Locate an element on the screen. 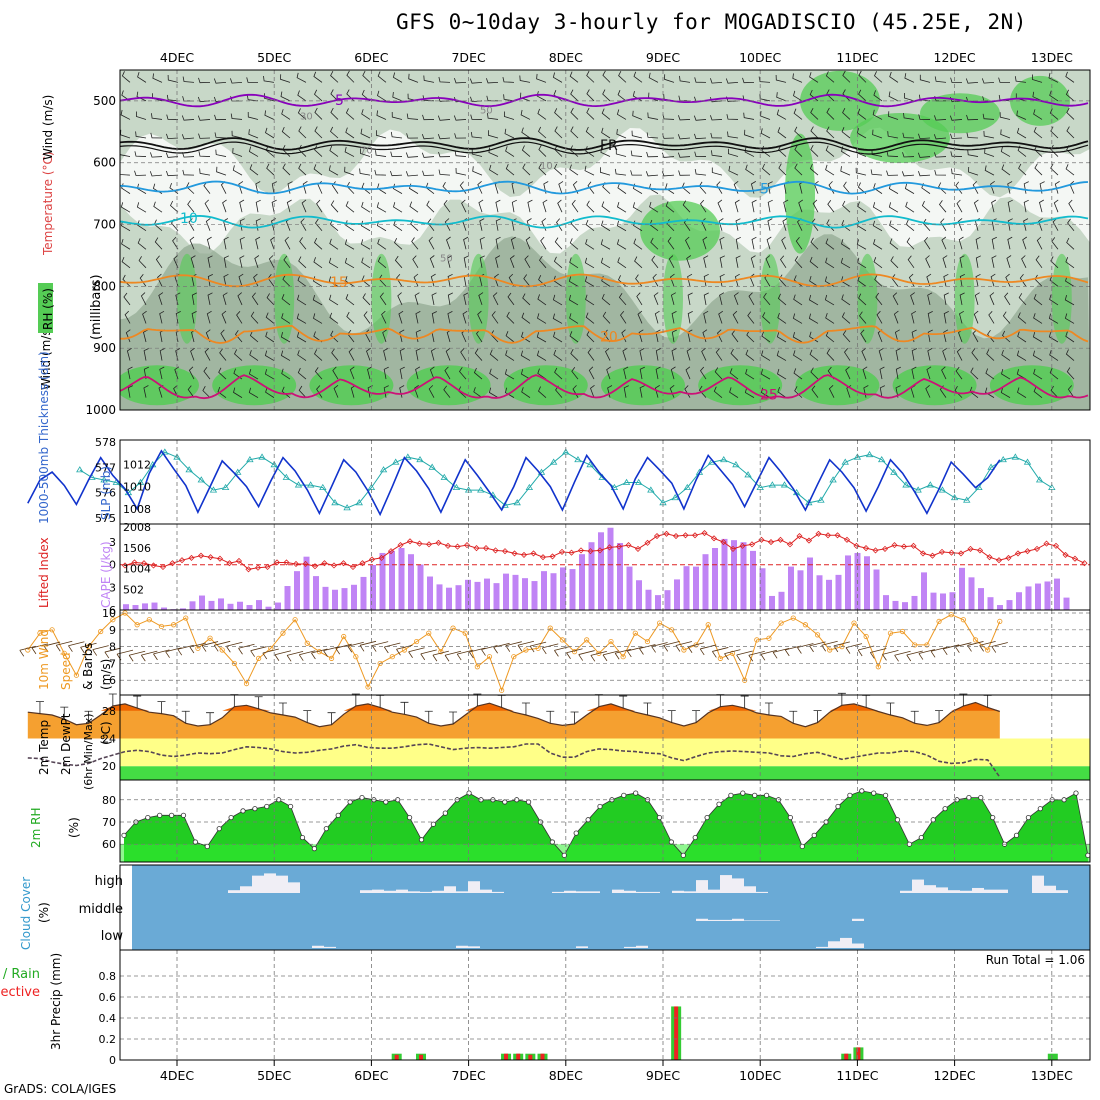 This screenshot has width=1100, height=1100. wind-speed-tick: 10 is located at coordinates (109, 613).